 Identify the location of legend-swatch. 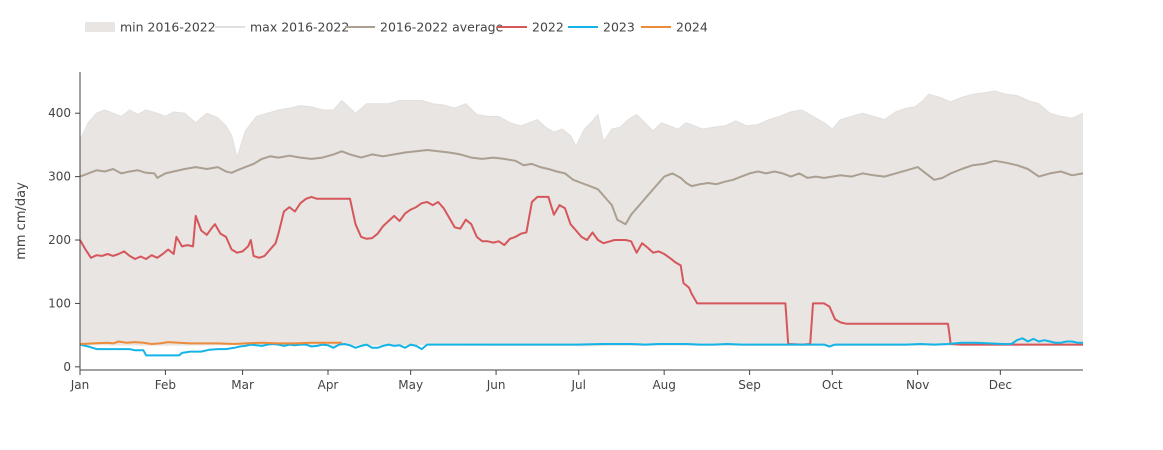
(100, 27).